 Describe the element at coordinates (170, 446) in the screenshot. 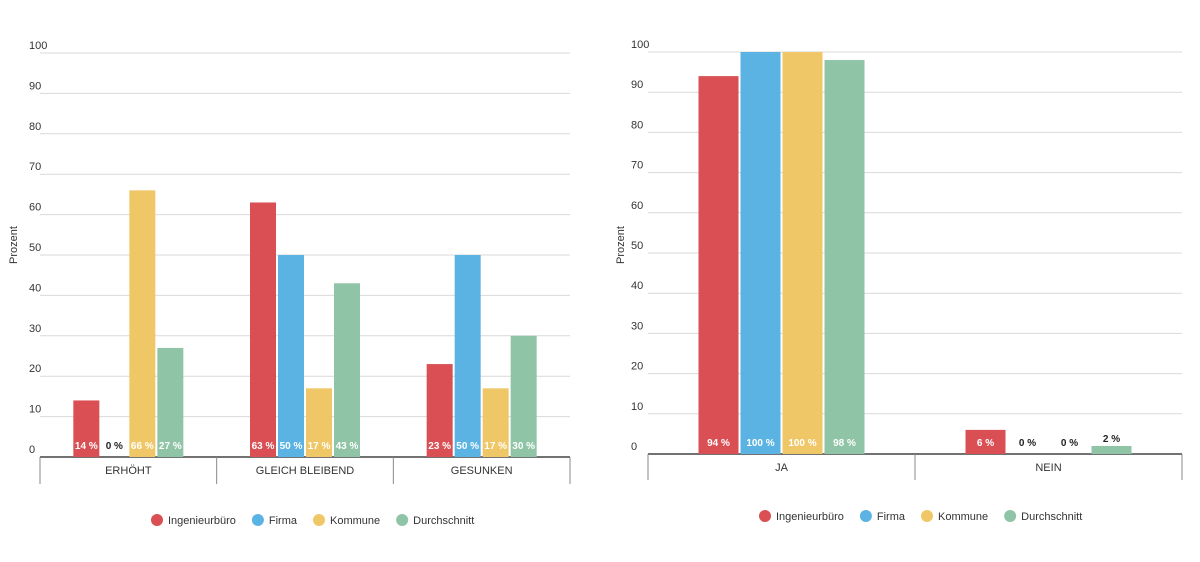

I see `data-label: 27 %` at that location.